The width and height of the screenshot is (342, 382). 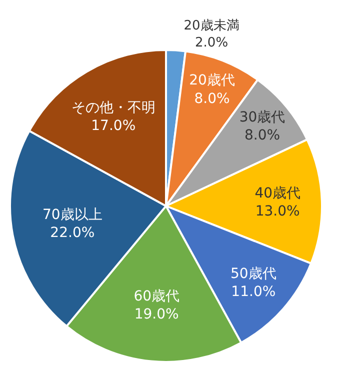 What do you see at coordinates (72, 214) in the screenshot?
I see `slice-label: 70歳以上` at bounding box center [72, 214].